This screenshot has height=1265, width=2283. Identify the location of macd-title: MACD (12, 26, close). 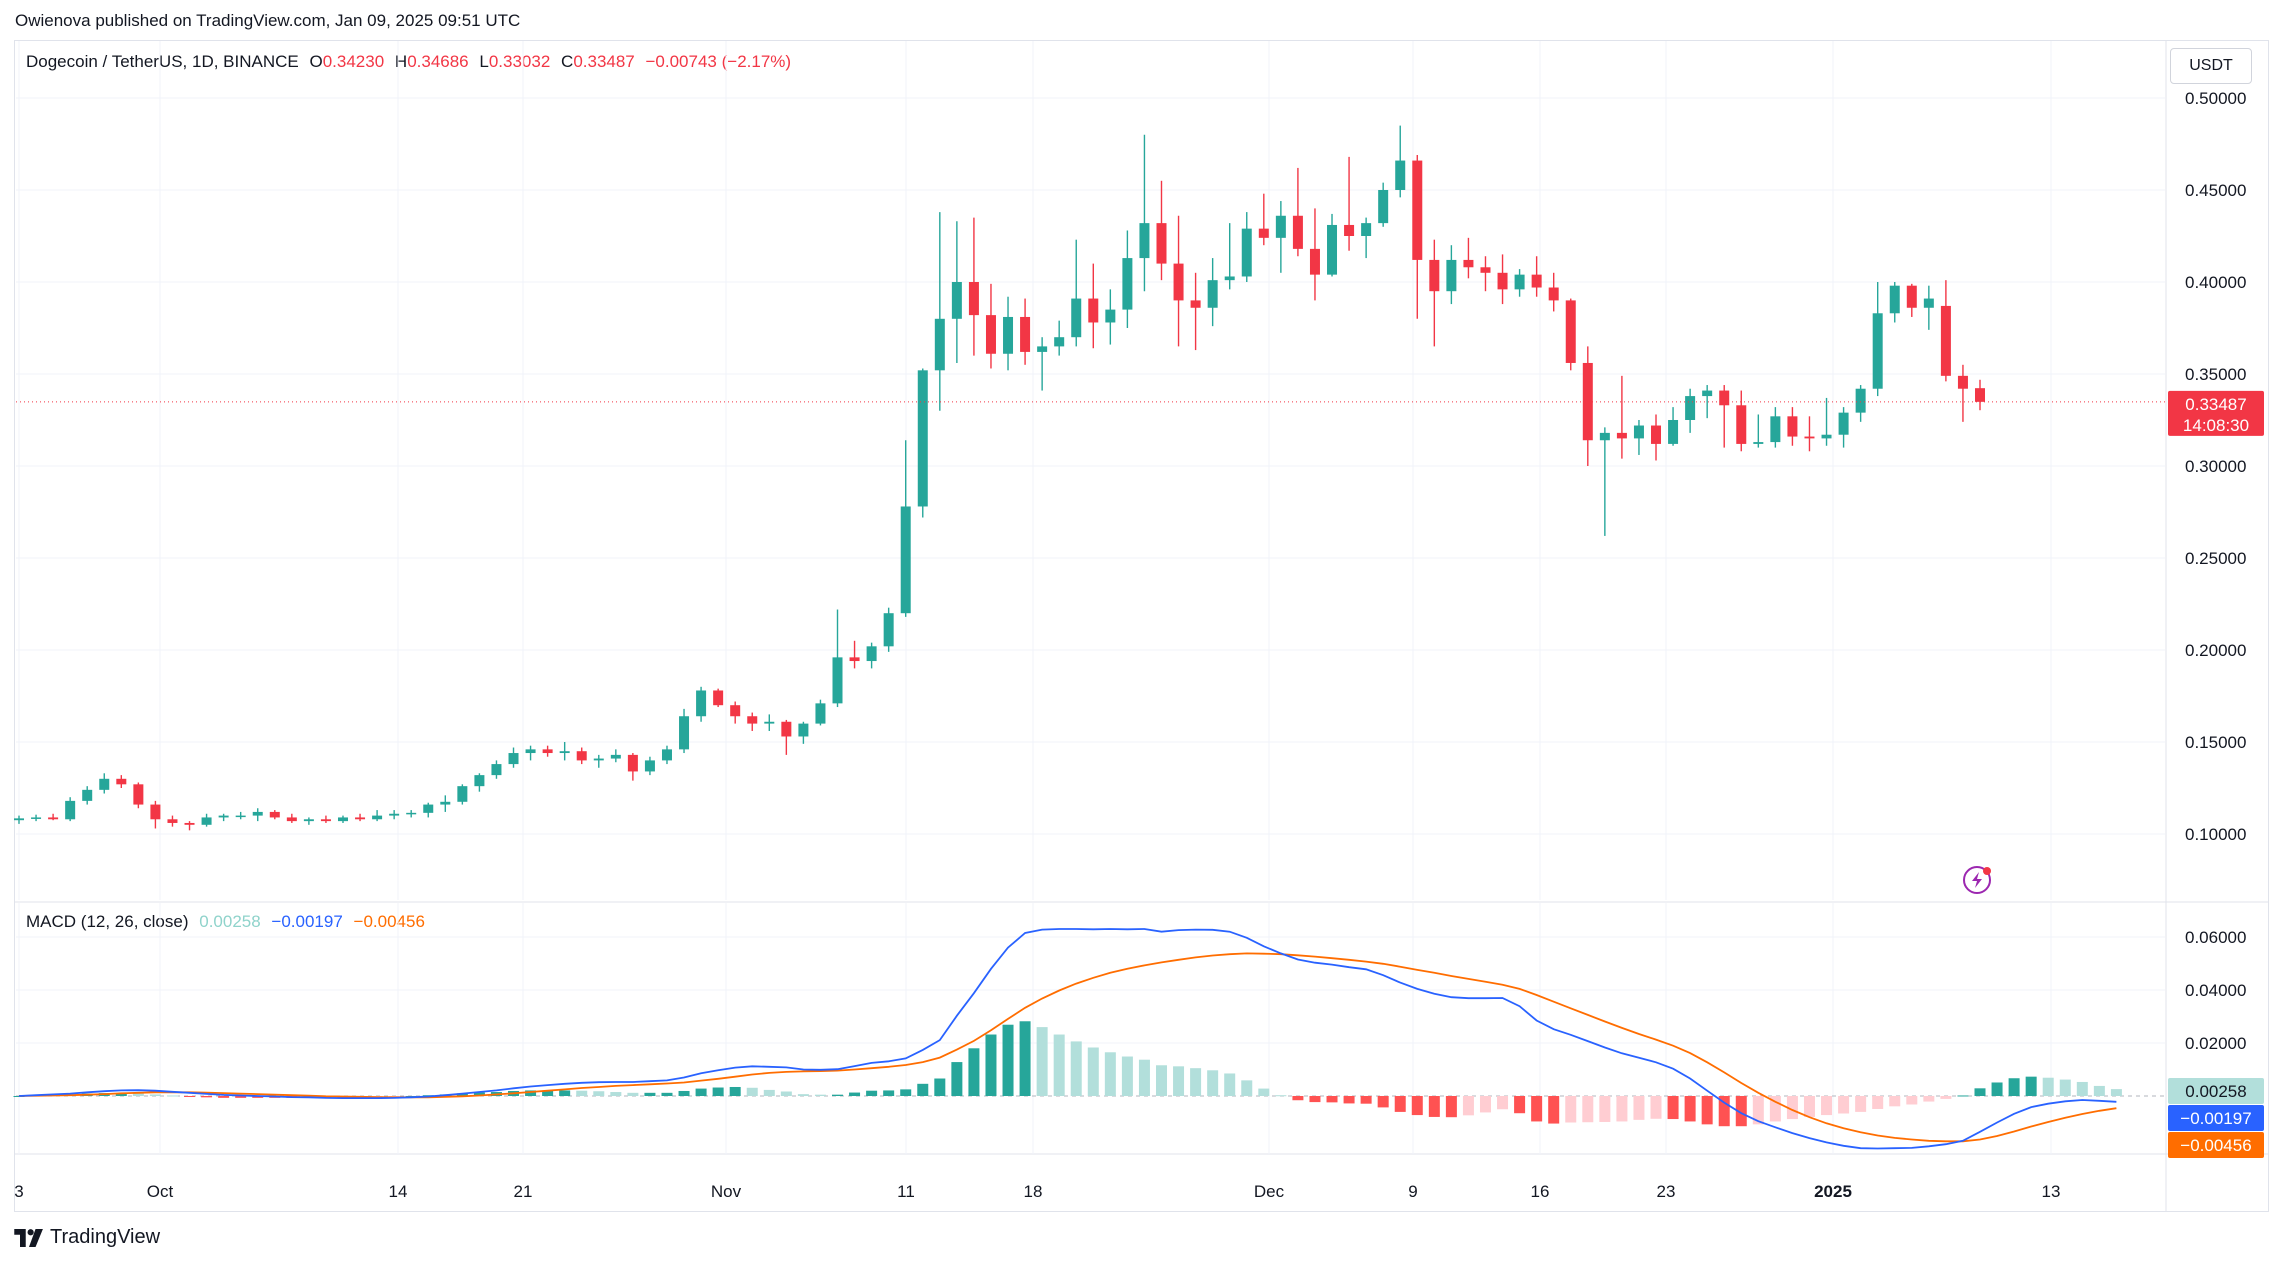
(107, 921).